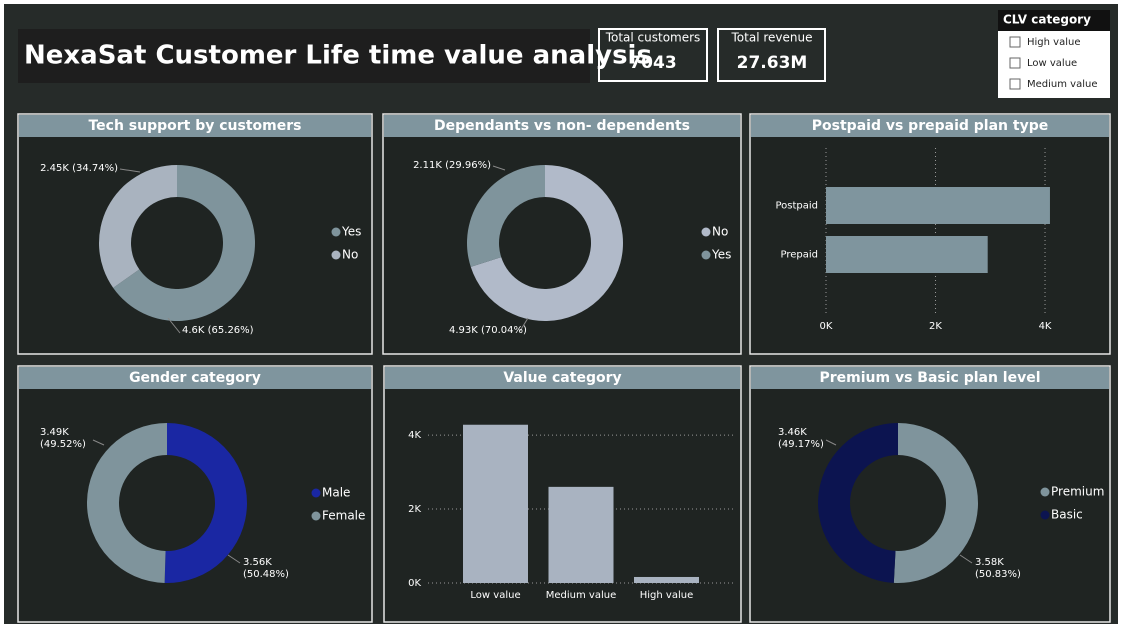 This screenshot has height=632, width=1122. Describe the element at coordinates (652, 63) in the screenshot. I see `card-value: 7043` at that location.